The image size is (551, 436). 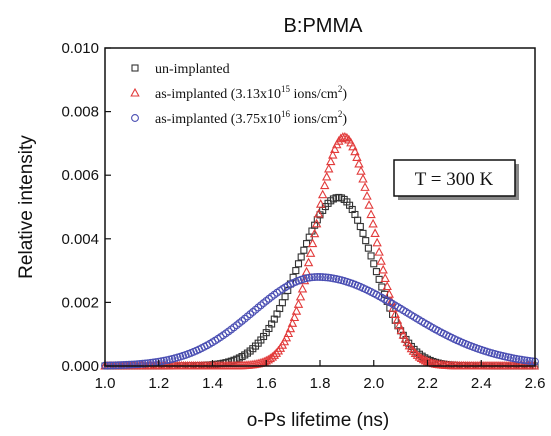 I want to click on x-axis-label: o-Ps lifetime (ns), so click(x=318, y=420).